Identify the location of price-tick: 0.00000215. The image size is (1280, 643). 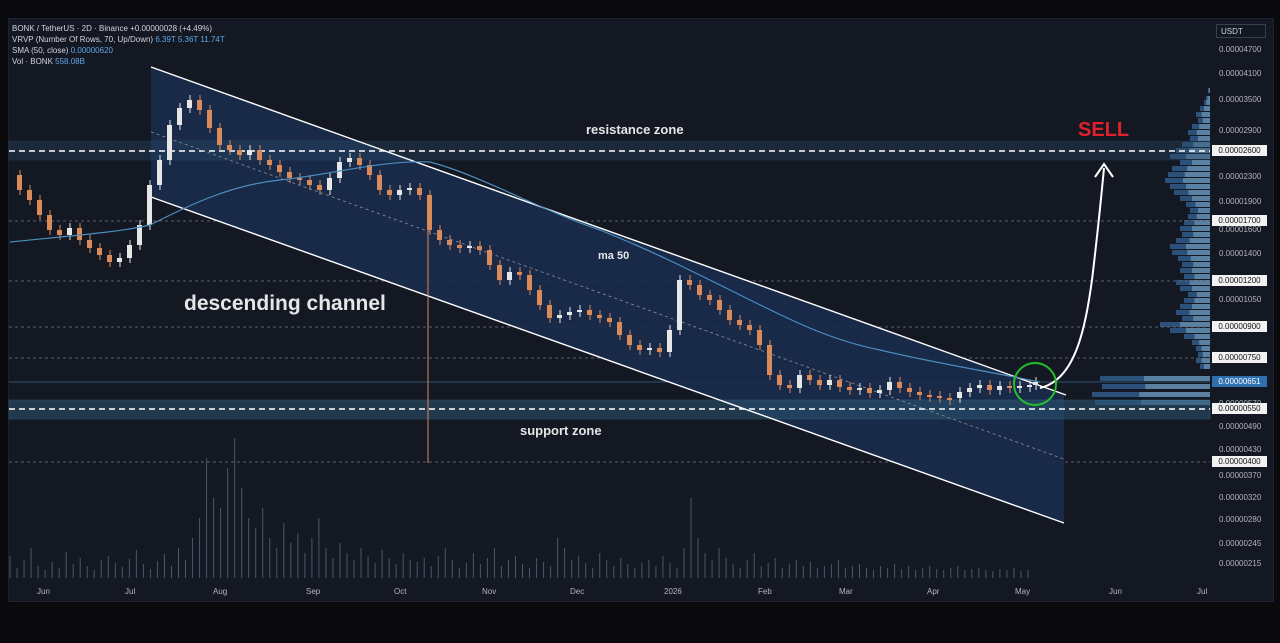
(1240, 563).